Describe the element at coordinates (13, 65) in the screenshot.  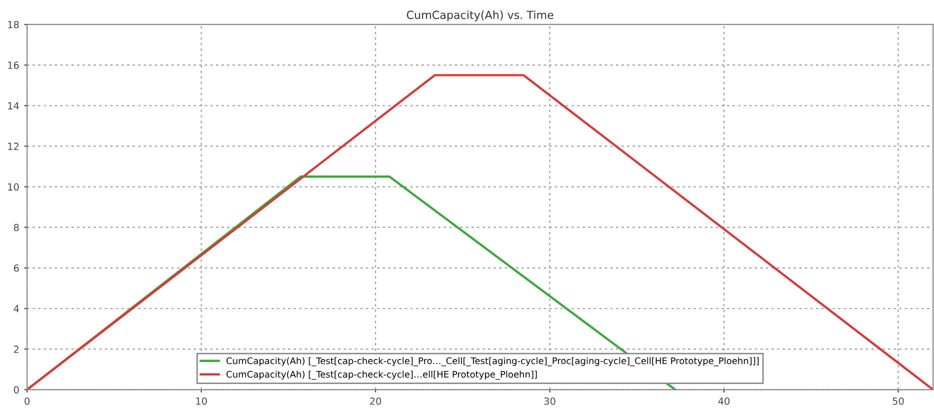
I see `y-tick-label: 16` at that location.